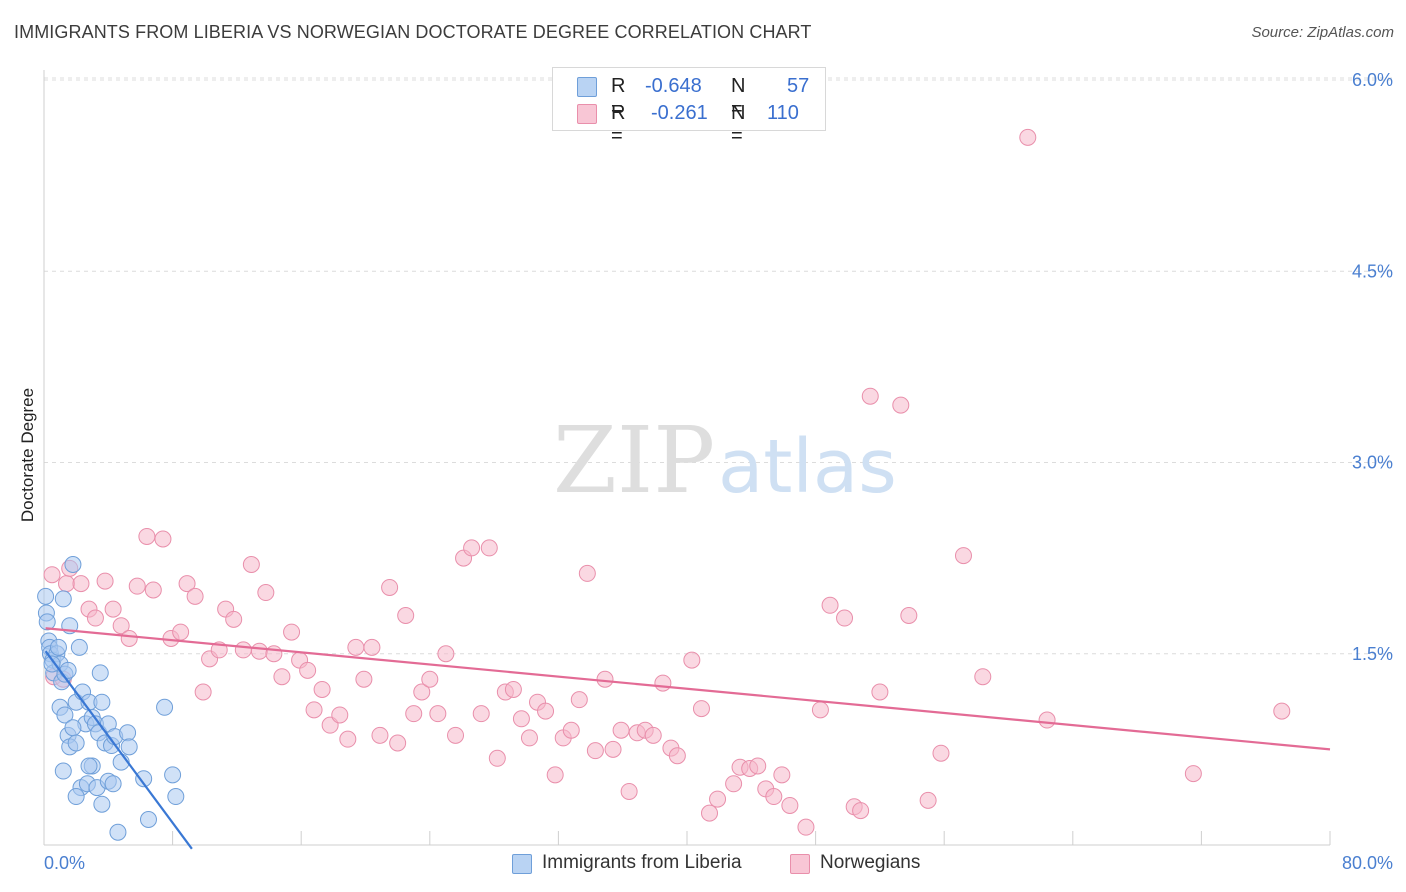 This screenshot has width=1406, height=892. Describe the element at coordinates (642, 862) in the screenshot. I see `bottom-legend-label: Immigrants from Liberia` at that location.